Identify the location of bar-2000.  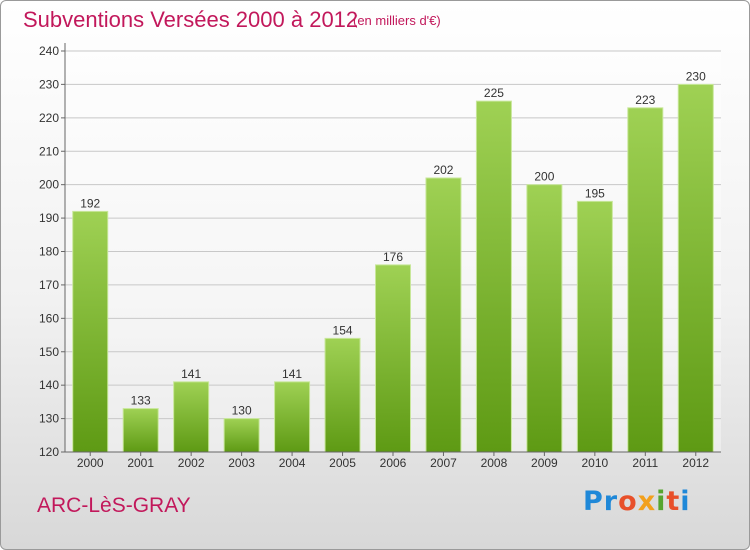
(90, 331).